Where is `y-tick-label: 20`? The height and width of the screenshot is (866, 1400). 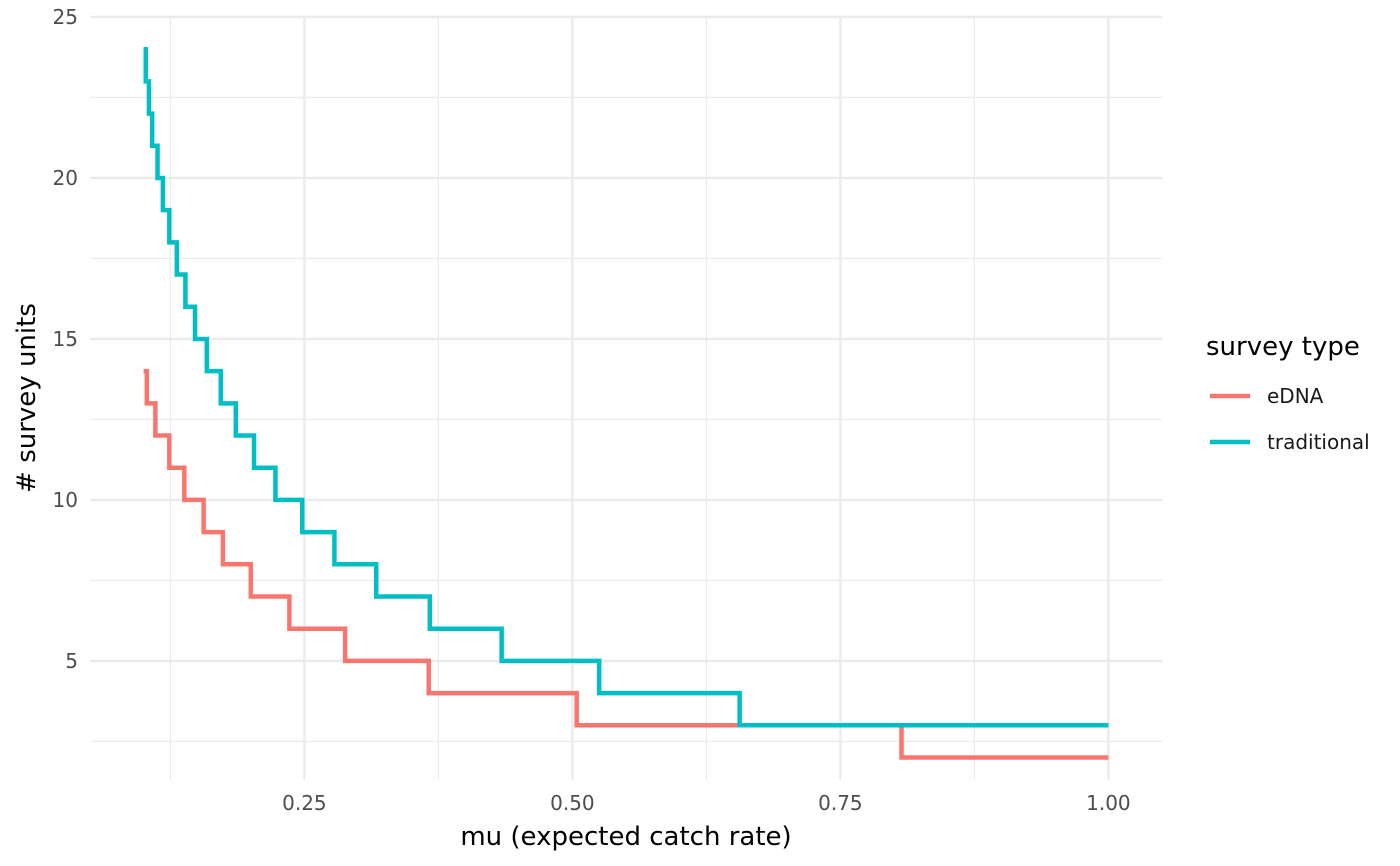
y-tick-label: 20 is located at coordinates (65, 178).